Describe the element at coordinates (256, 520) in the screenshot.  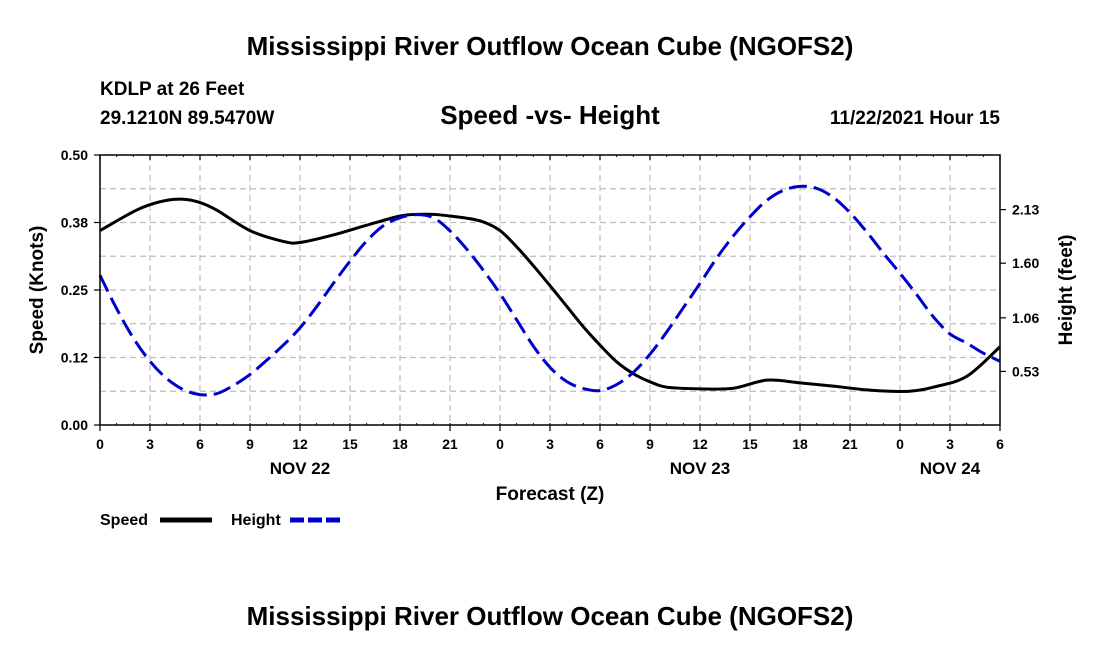
I see `legend-height-label: Height` at that location.